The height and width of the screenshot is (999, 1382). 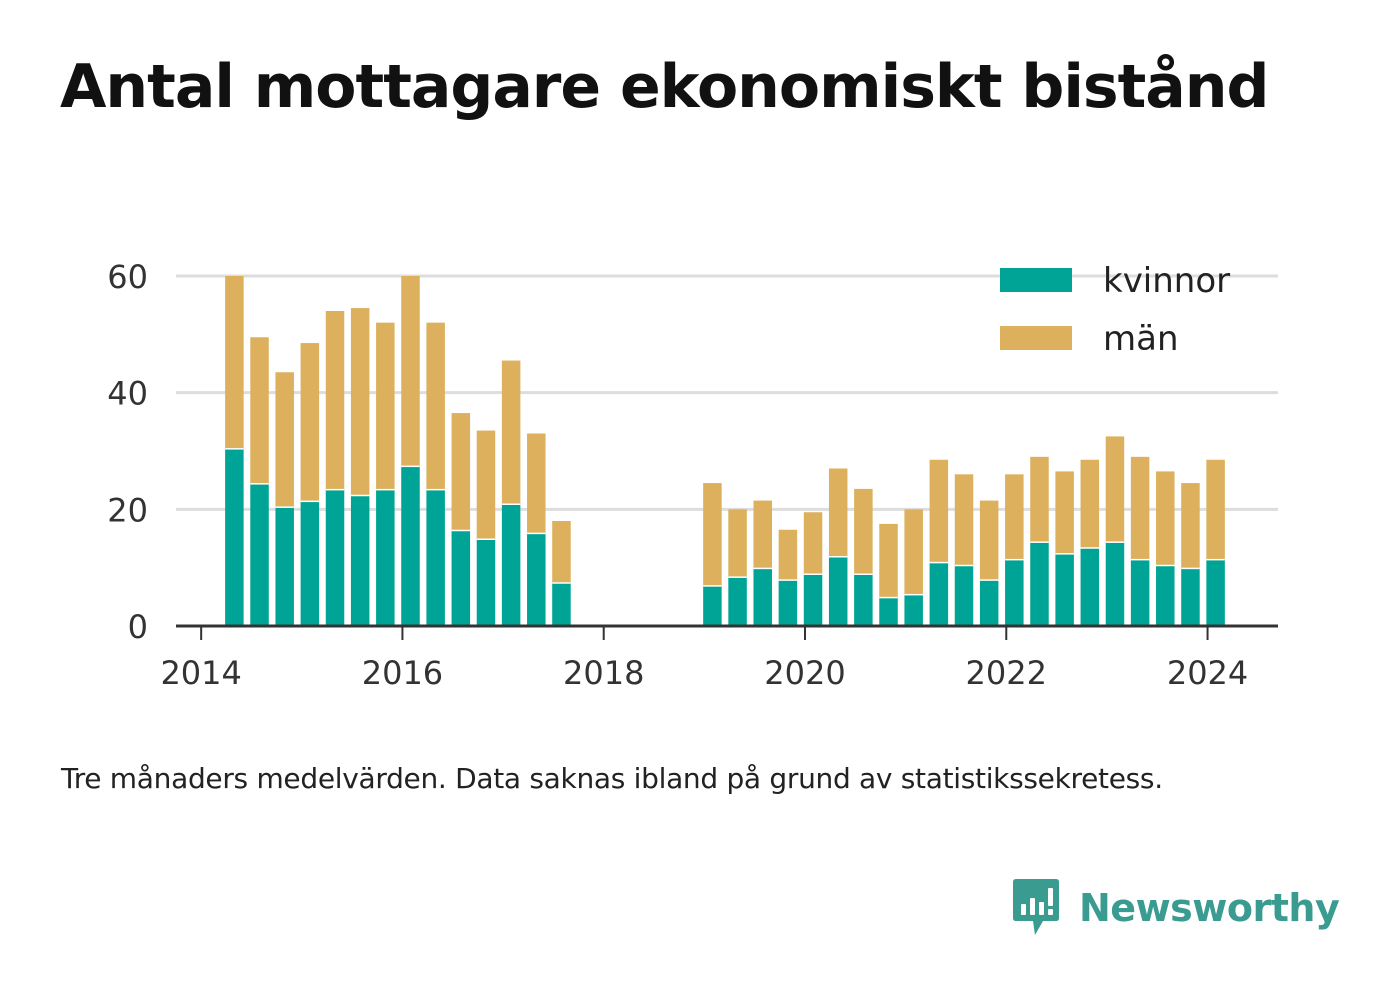 What do you see at coordinates (804, 673) in the screenshot?
I see `x-tick-label: 2020` at bounding box center [804, 673].